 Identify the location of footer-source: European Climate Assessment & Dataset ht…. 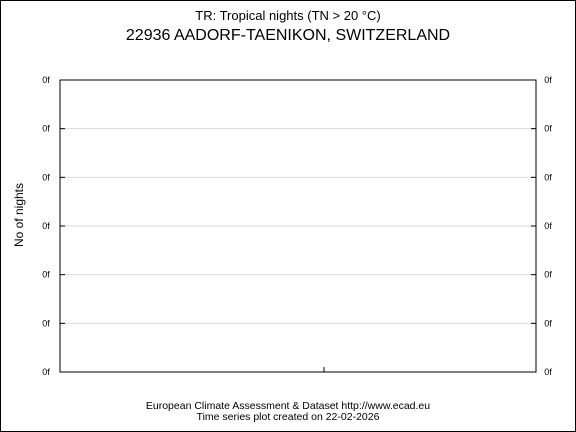
(288, 406).